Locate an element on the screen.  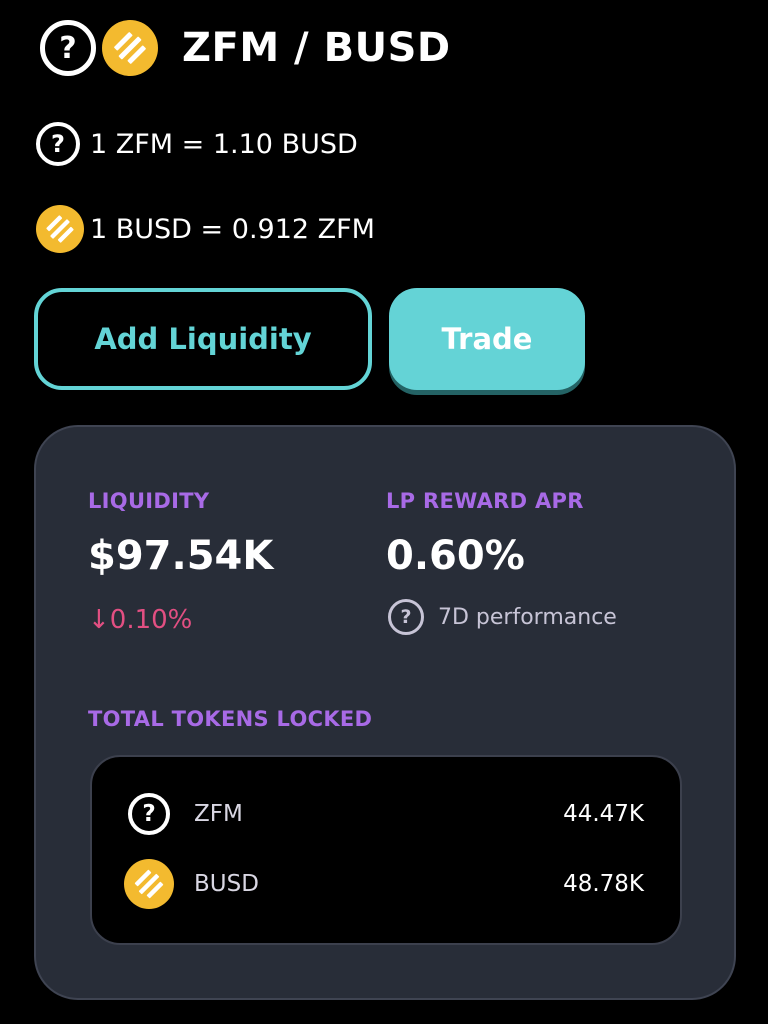
tokens-locked-label: TOTAL TOKENS LOCKED is located at coordinates (230, 719).